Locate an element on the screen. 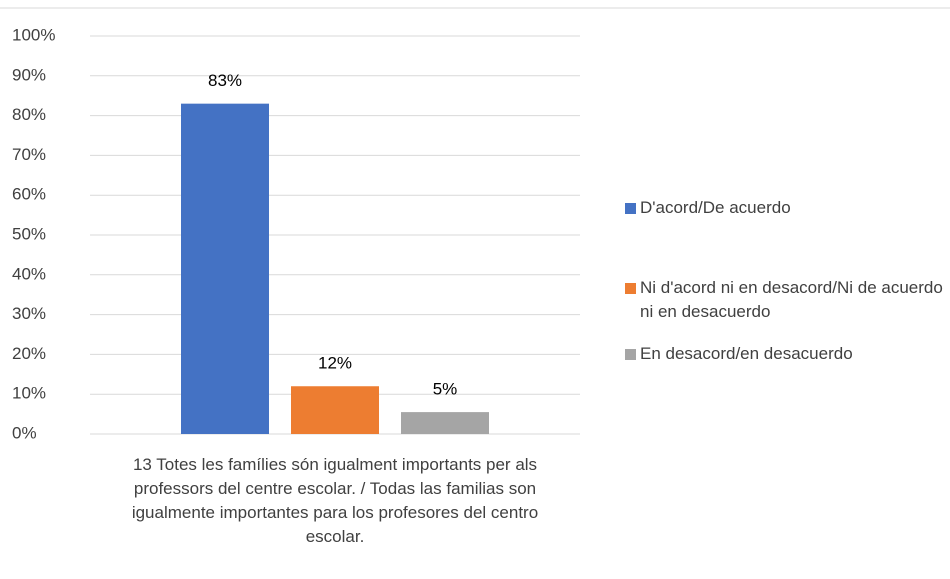 Image resolution: width=950 pixels, height=579 pixels. y-tick-label: 80% is located at coordinates (29, 114).